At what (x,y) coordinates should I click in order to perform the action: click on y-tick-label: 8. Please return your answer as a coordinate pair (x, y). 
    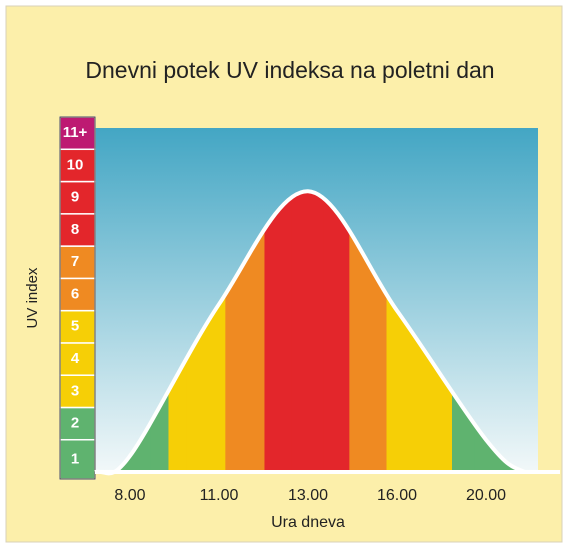
    Looking at the image, I should click on (75, 229).